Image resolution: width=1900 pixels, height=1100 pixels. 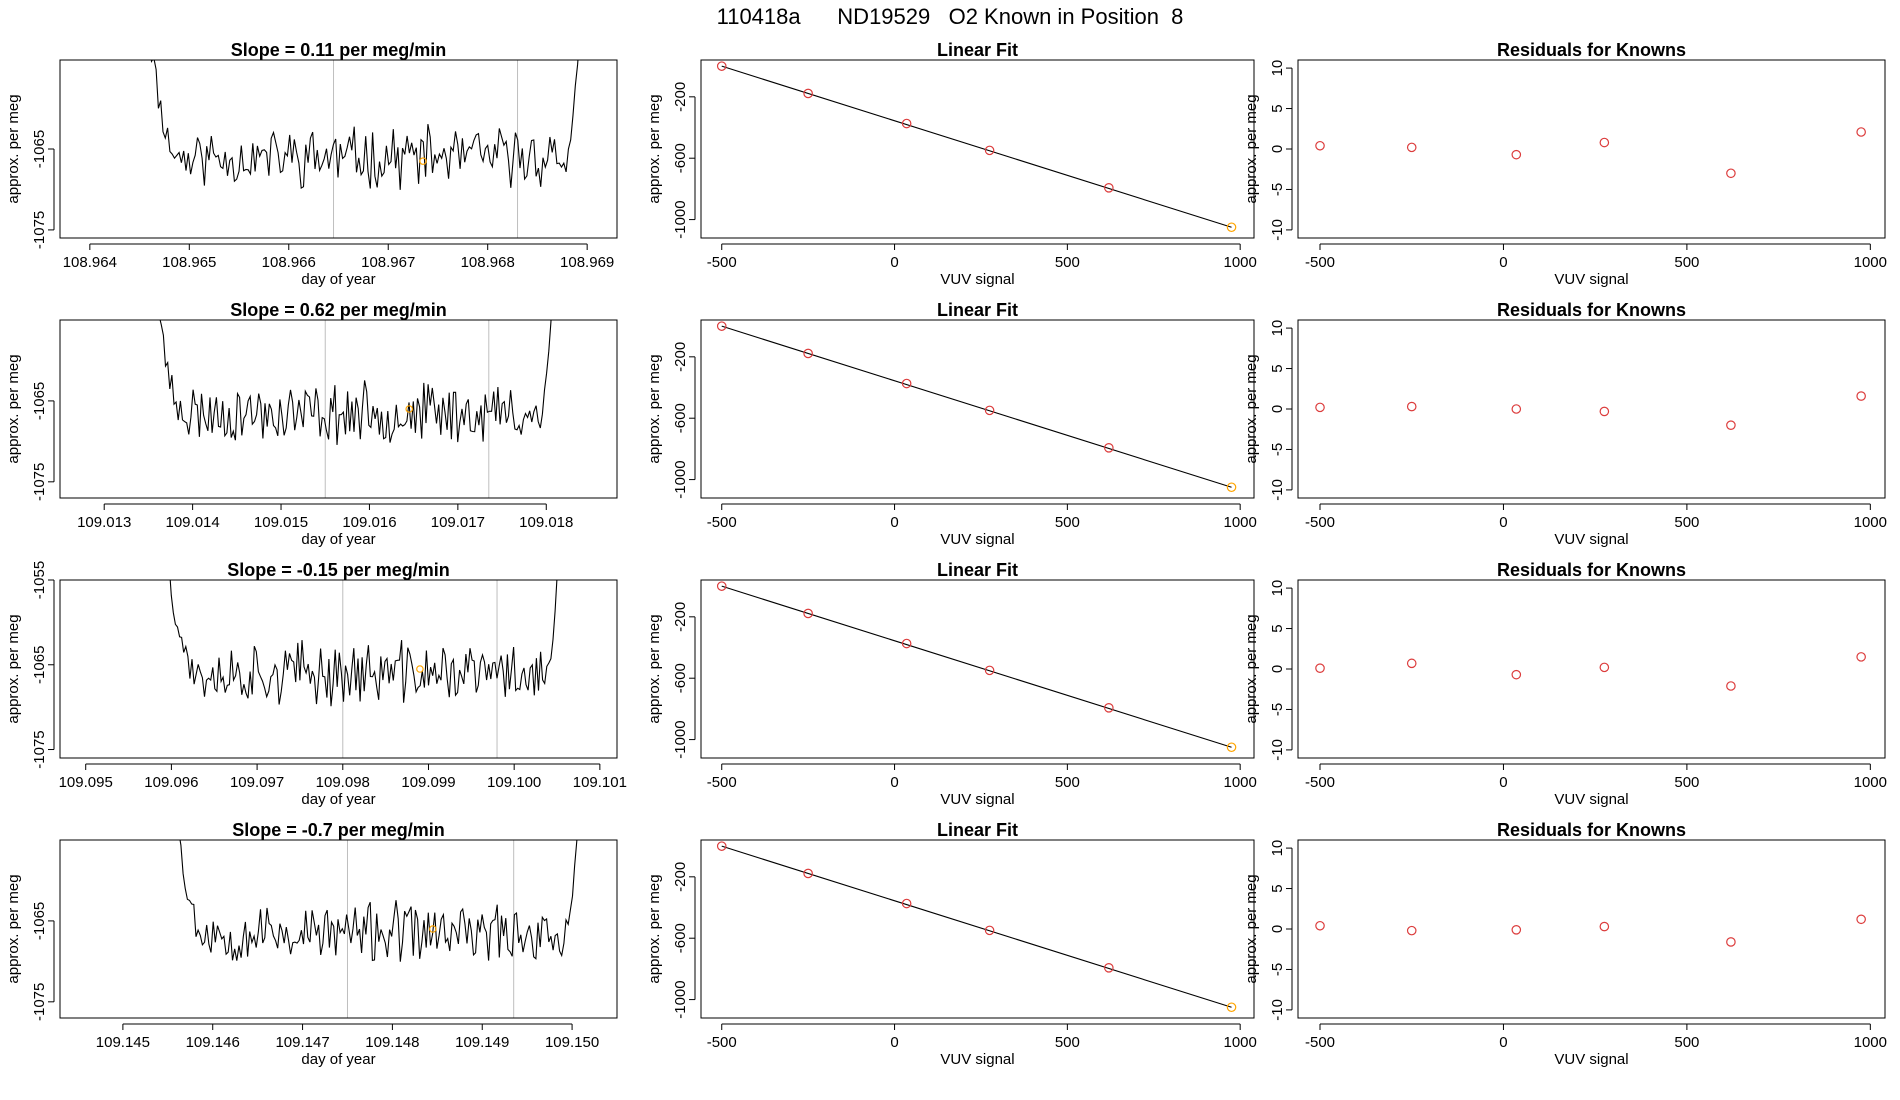 I want to click on panel-title: Residuals for Knowns, so click(x=1591, y=570).